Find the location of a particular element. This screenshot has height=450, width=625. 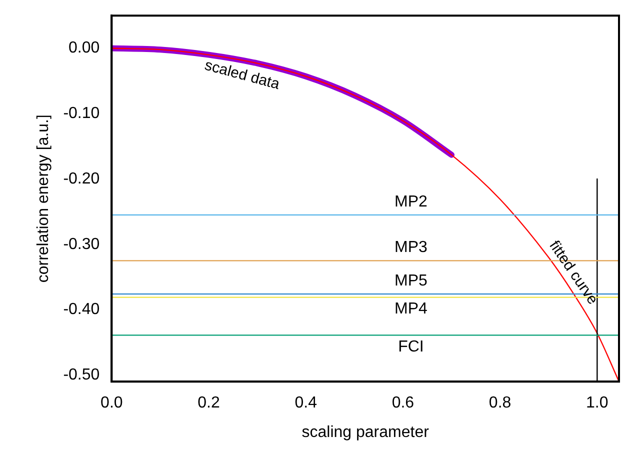

y-tick-label: -0.20 is located at coordinates (81, 179).